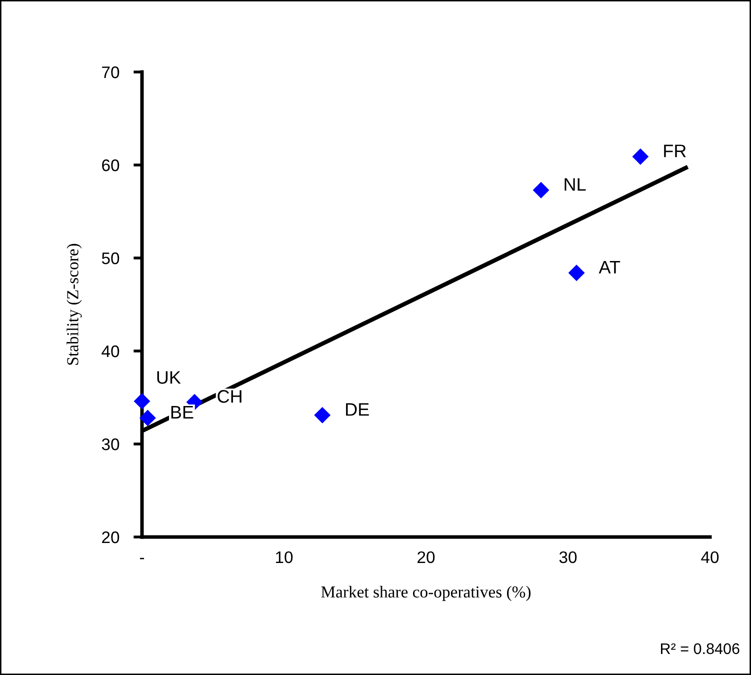  Describe the element at coordinates (568, 557) in the screenshot. I see `x-tick-label: 30` at that location.